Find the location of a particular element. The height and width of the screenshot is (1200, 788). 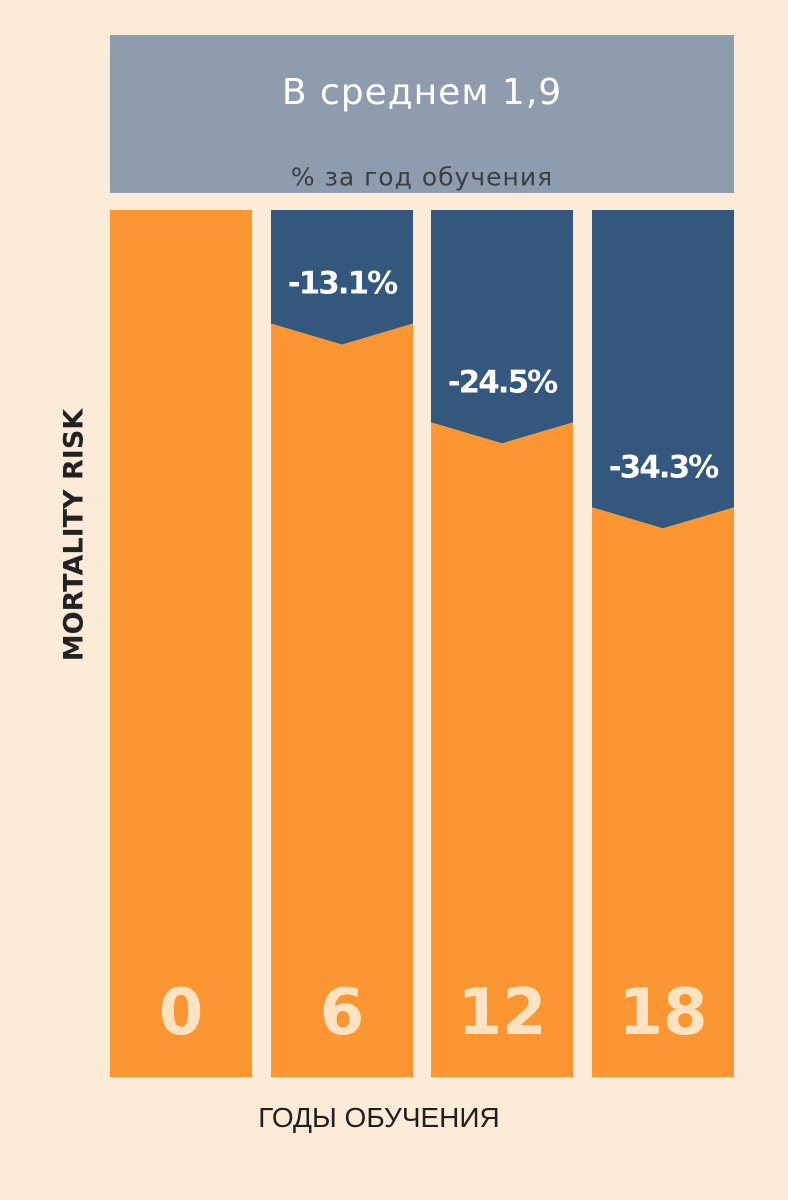

category-label-0: 0 is located at coordinates (181, 1013).